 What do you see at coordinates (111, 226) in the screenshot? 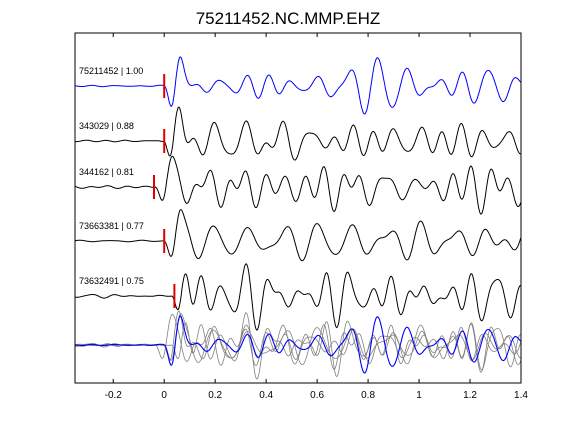
I see `trace-label: 73663381 | 0.77` at bounding box center [111, 226].